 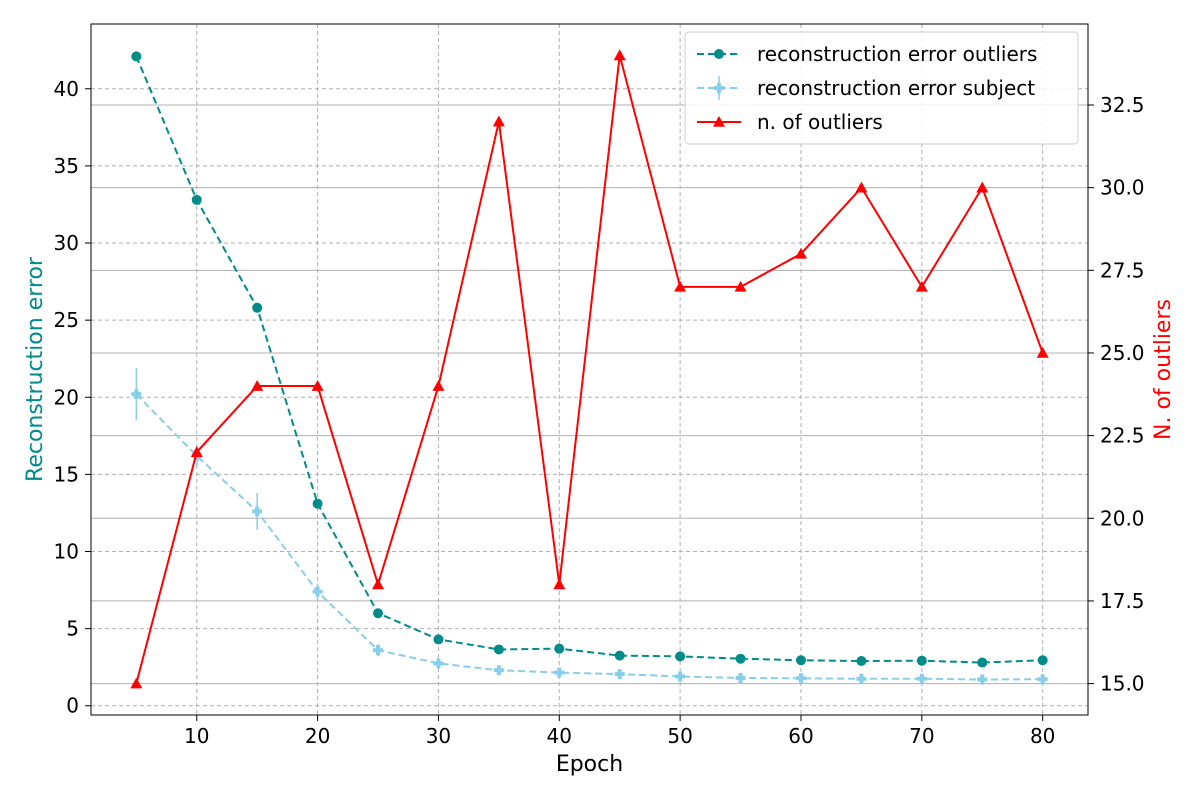 What do you see at coordinates (72, 706) in the screenshot?
I see `y-left-tick-label: 0` at bounding box center [72, 706].